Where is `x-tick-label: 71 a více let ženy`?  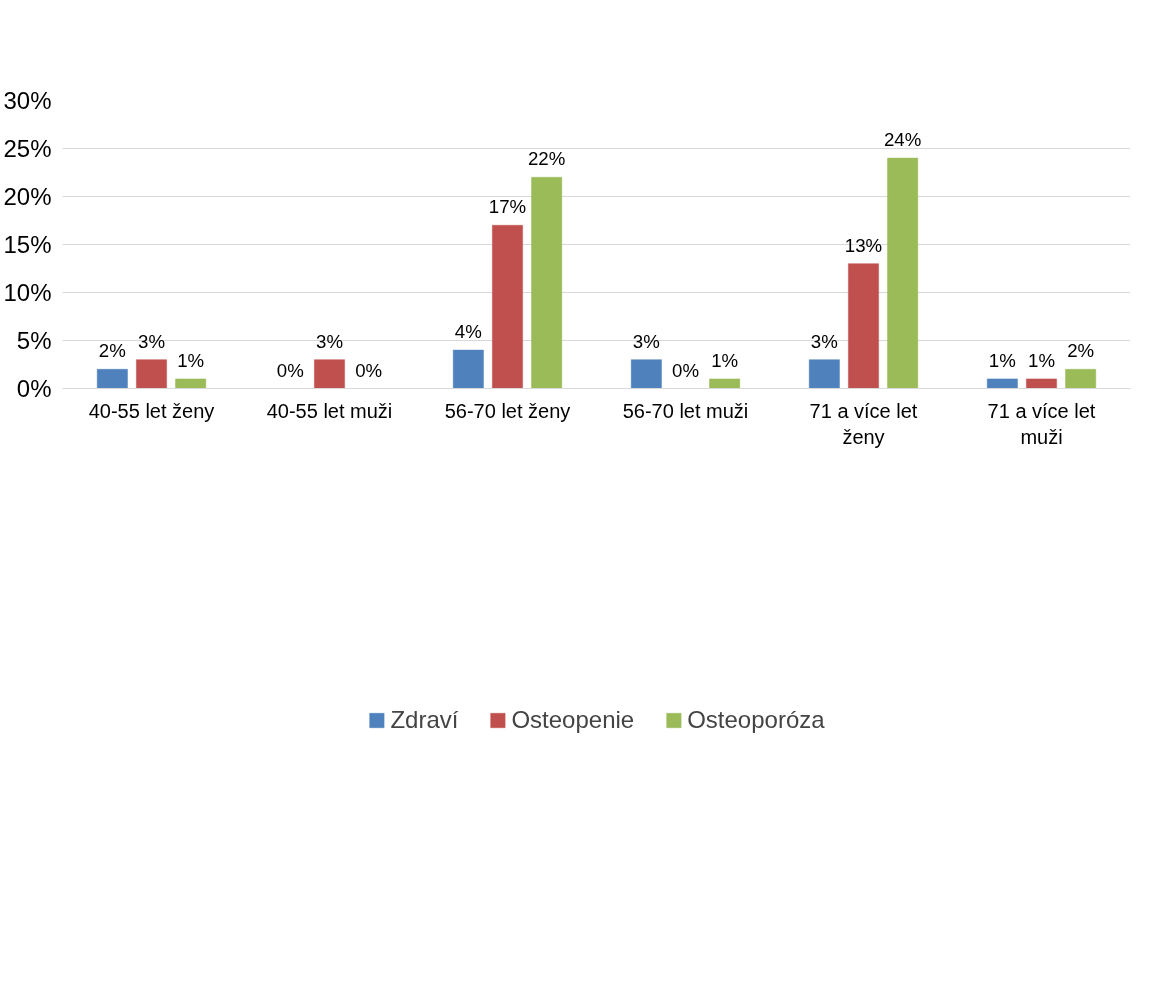
x-tick-label: 71 a více let ženy is located at coordinates (863, 423).